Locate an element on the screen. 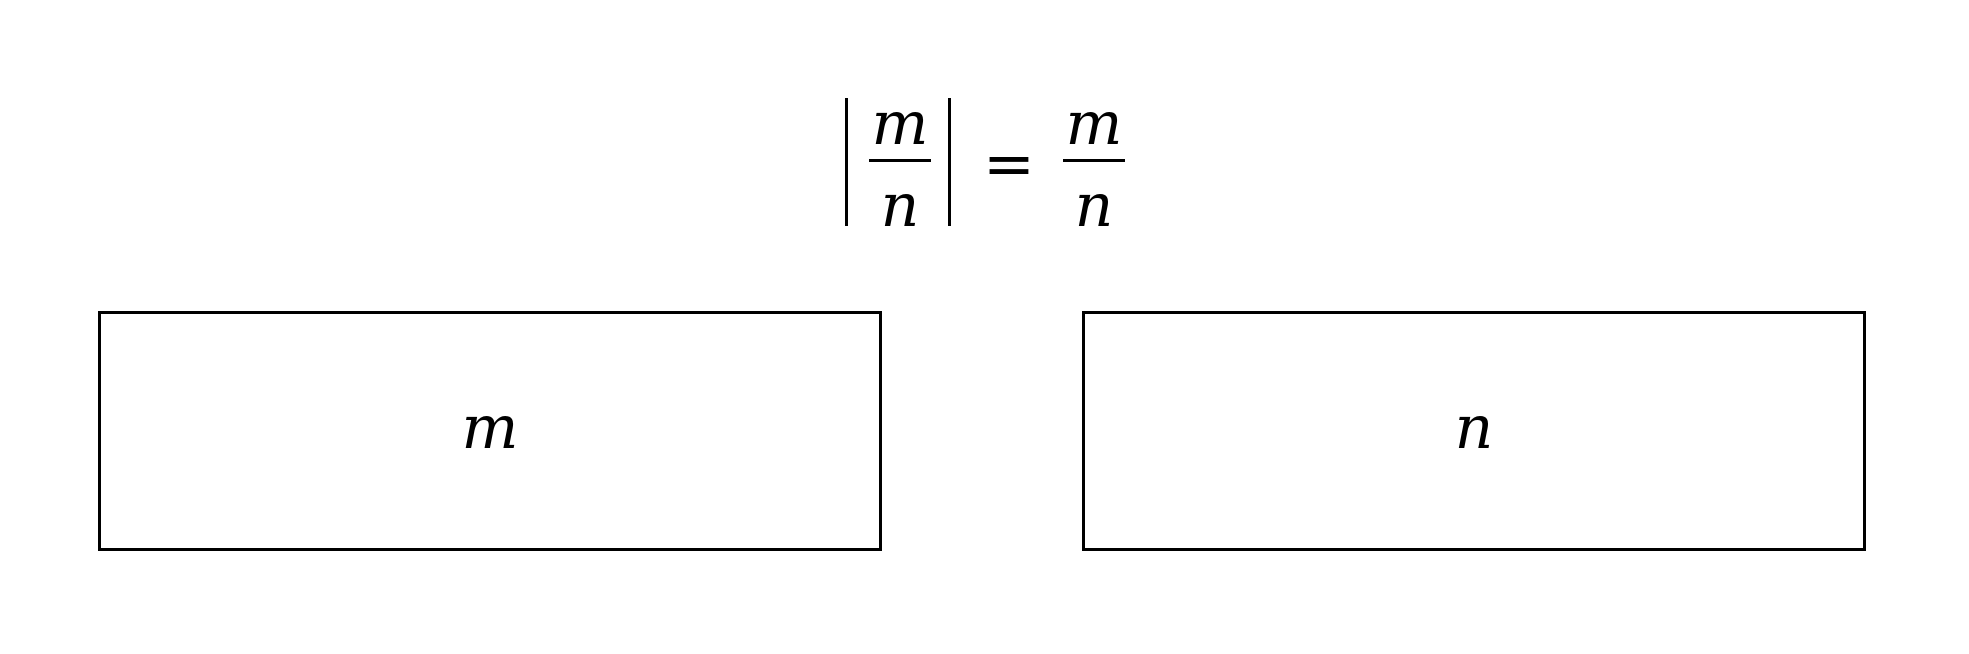 The height and width of the screenshot is (654, 1969). result-fraction: m n is located at coordinates (1094, 162).